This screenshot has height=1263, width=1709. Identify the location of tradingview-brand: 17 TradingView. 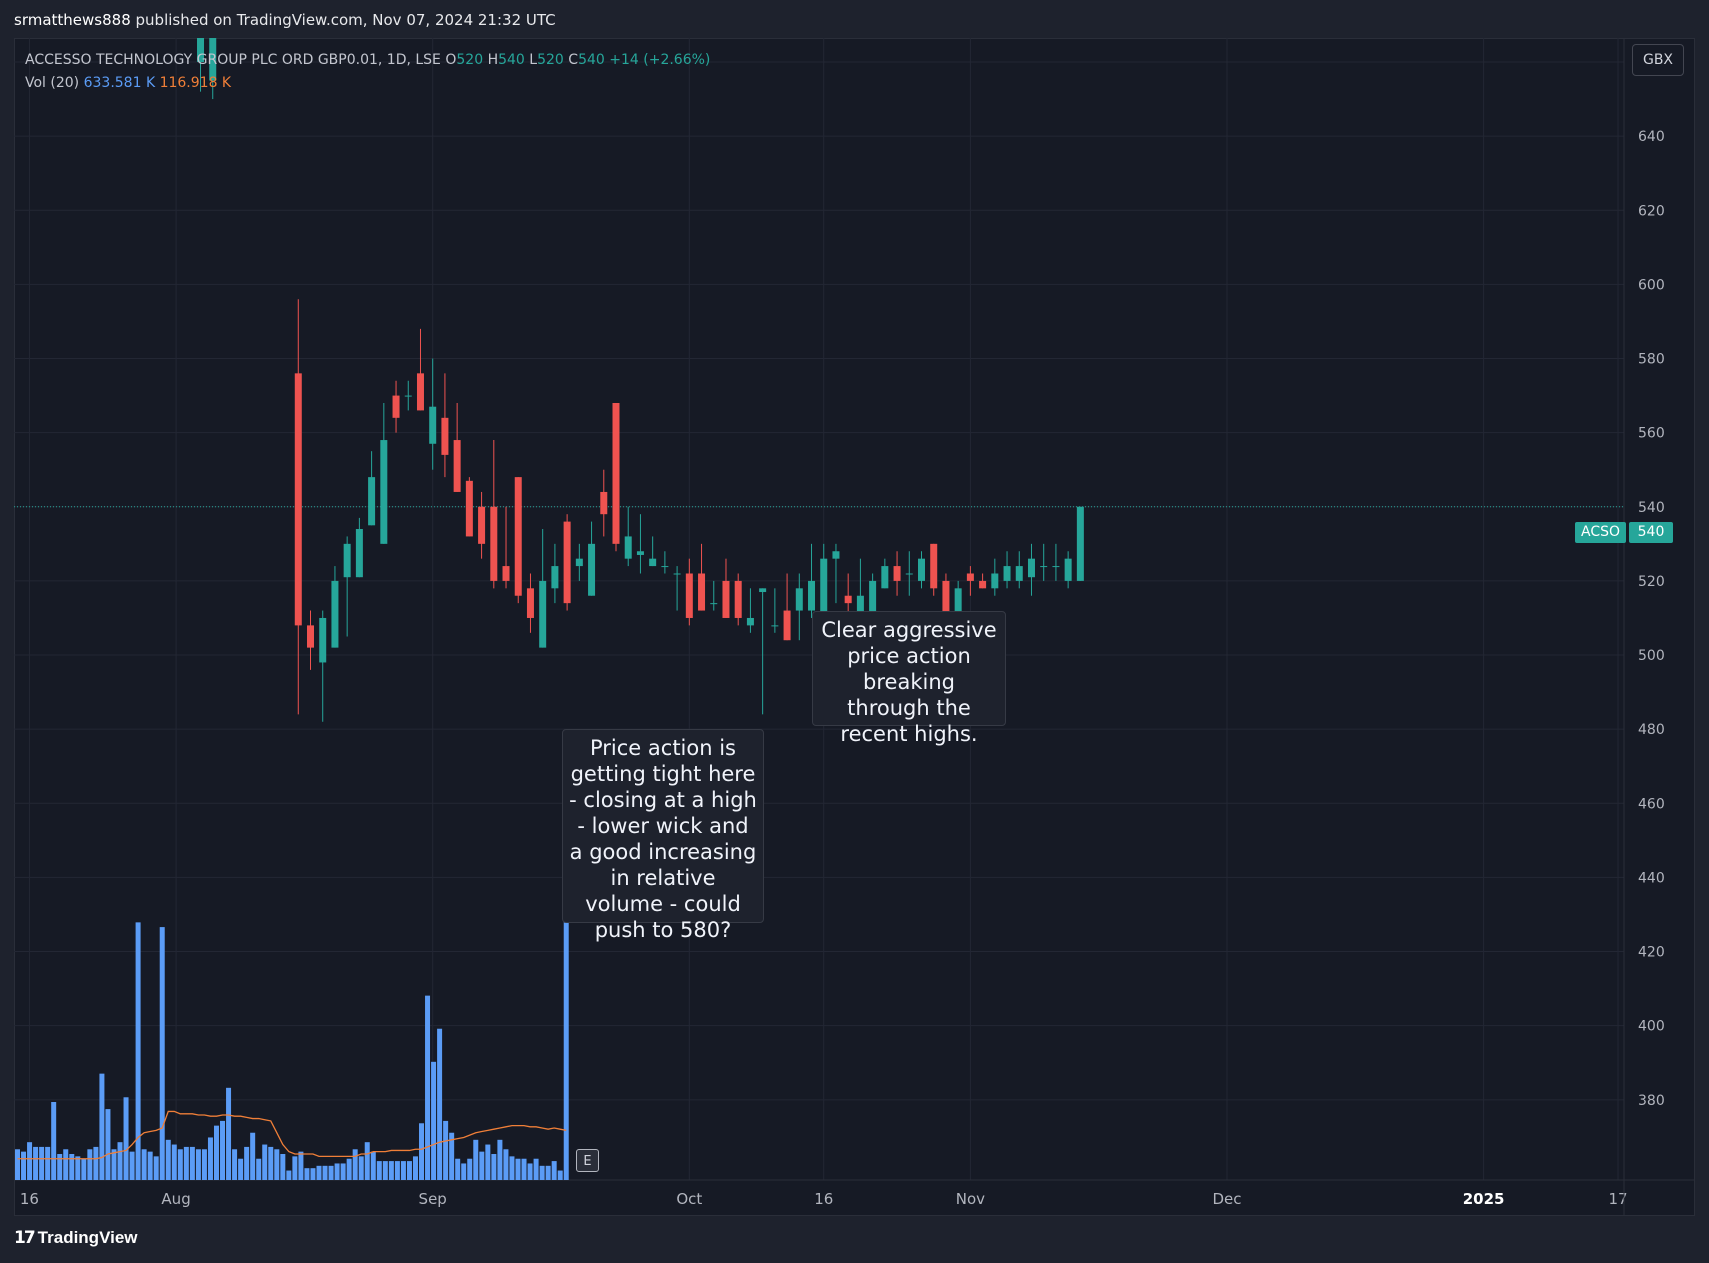
(76, 1238).